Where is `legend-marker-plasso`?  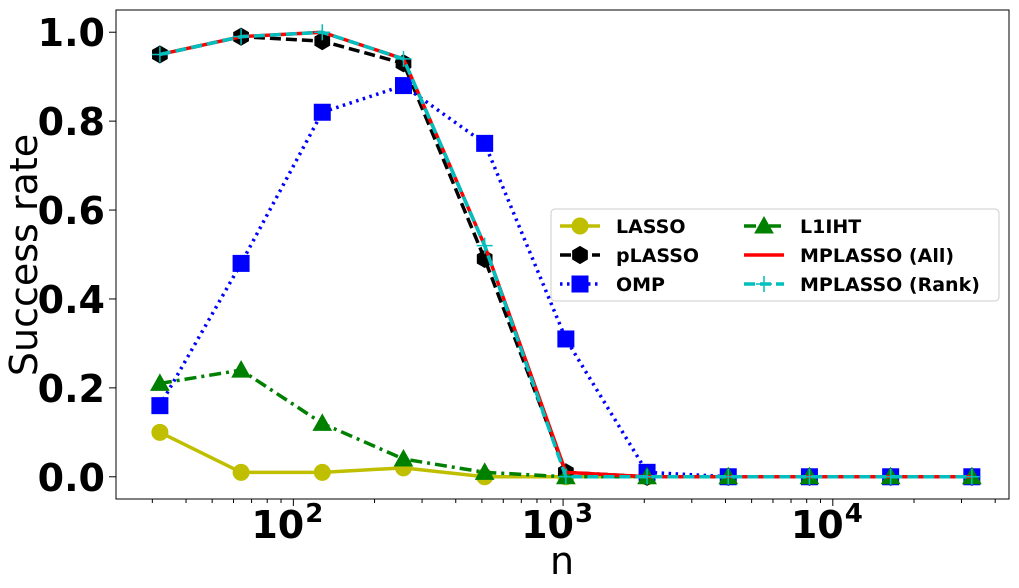 legend-marker-plasso is located at coordinates (580, 255).